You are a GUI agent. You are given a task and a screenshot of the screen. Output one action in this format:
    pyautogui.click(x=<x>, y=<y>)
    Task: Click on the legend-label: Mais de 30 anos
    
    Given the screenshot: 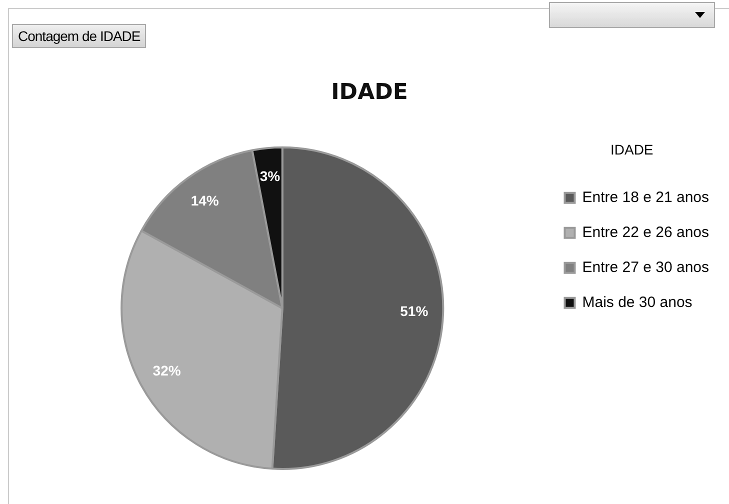 What is the action you would take?
    pyautogui.click(x=637, y=303)
    